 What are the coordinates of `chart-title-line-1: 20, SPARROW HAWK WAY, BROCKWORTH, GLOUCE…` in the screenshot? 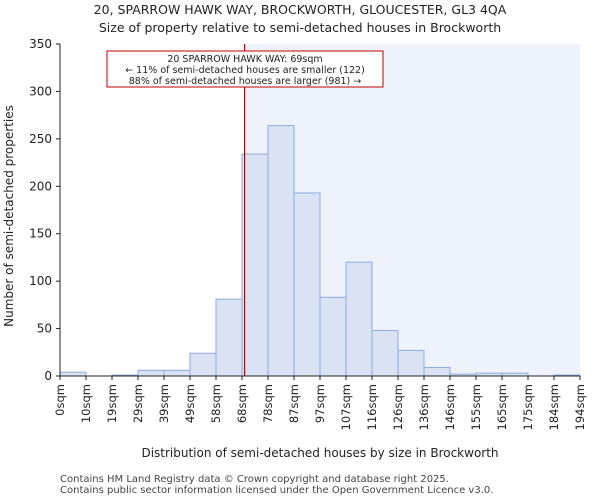 It's located at (300, 9).